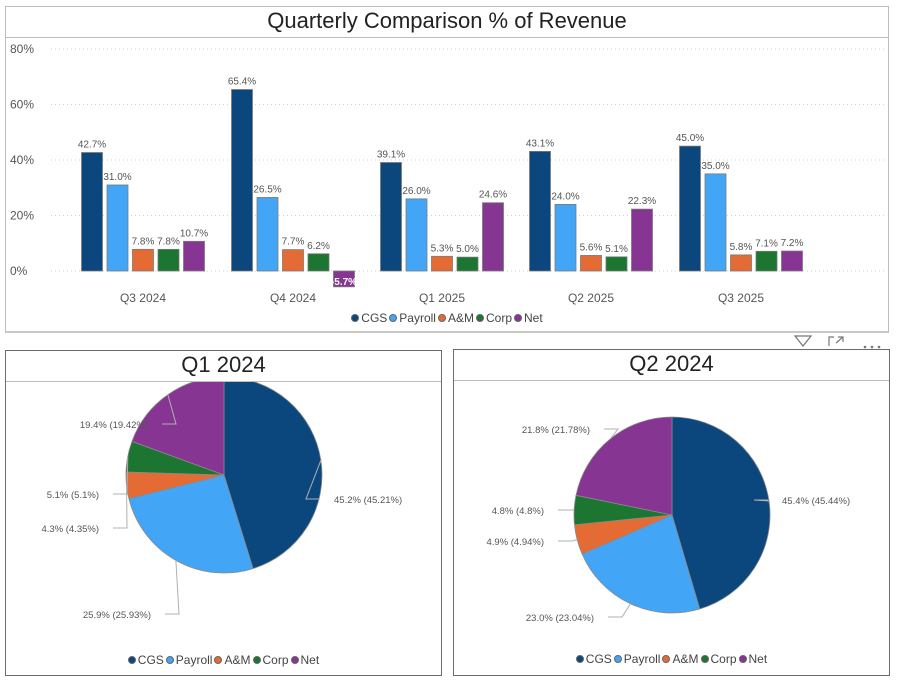 This screenshot has height=682, width=897. Describe the element at coordinates (540, 211) in the screenshot. I see `bar-cgs-q2-2025` at that location.